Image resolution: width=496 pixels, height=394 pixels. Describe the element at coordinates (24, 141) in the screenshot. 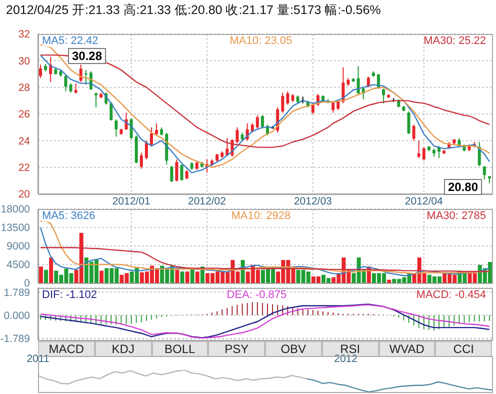

I see `y-tick-label: 24` at that location.